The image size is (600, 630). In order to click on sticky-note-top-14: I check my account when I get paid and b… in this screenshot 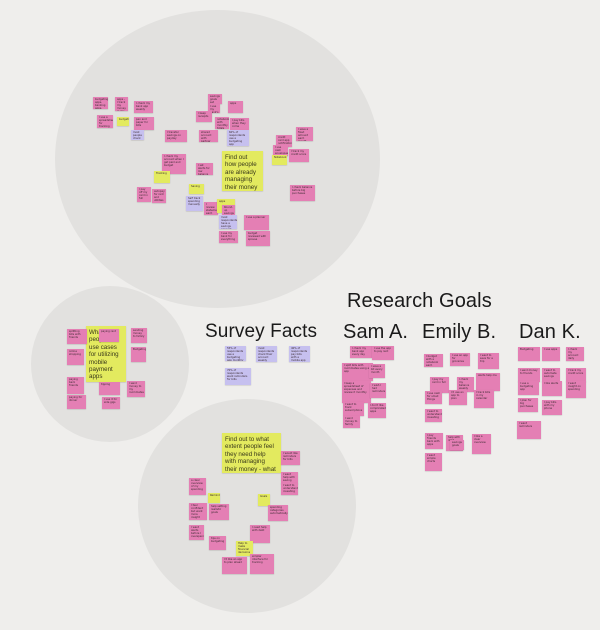, I will do `click(174, 164)`.